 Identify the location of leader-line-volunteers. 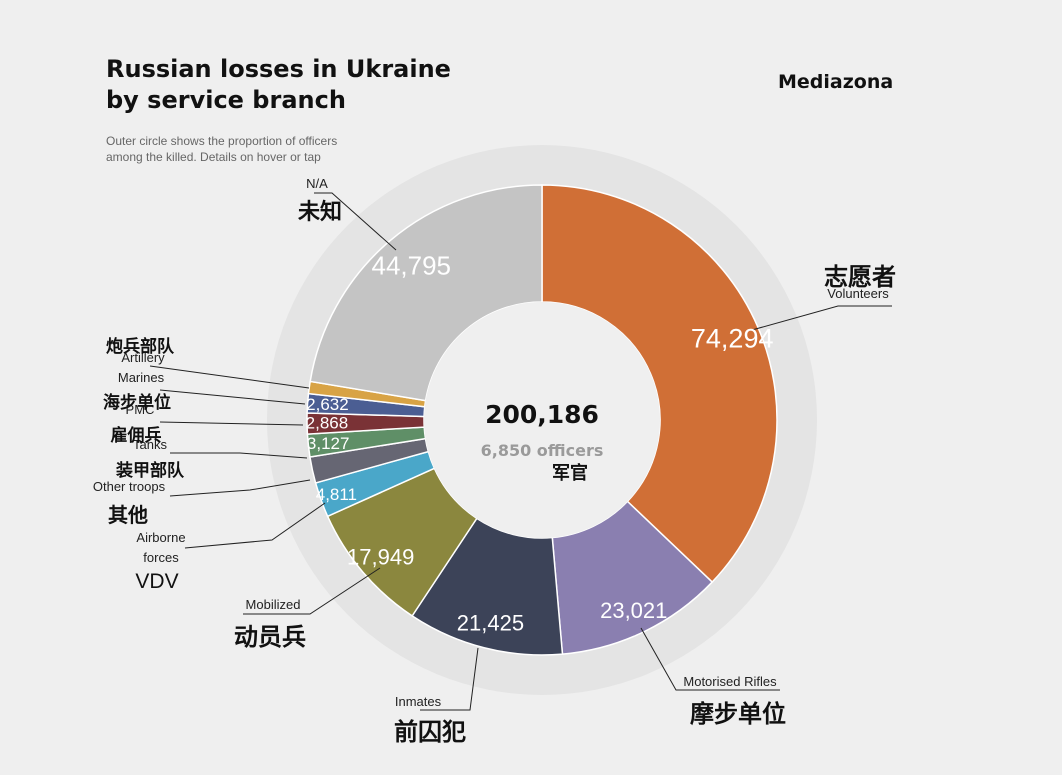
(821, 318).